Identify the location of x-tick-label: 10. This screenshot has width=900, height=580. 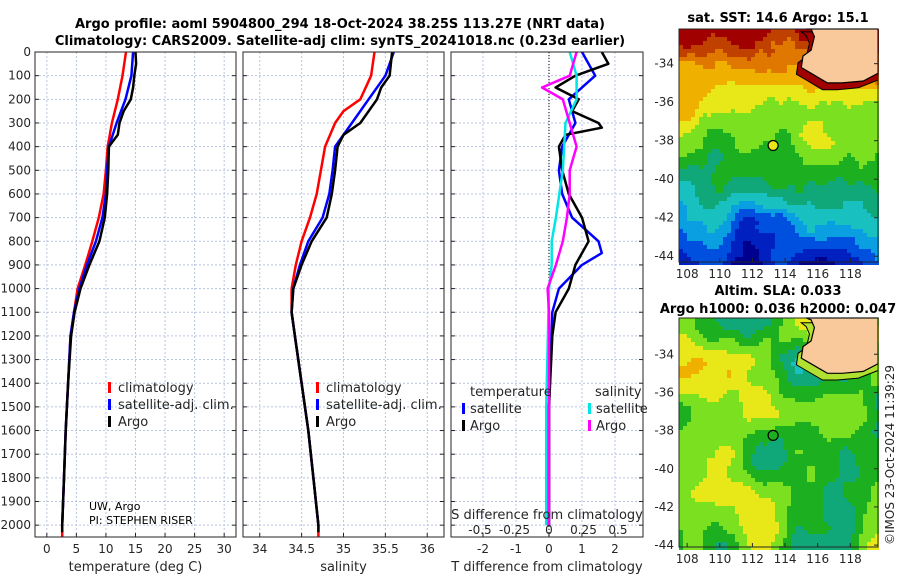
(105, 549).